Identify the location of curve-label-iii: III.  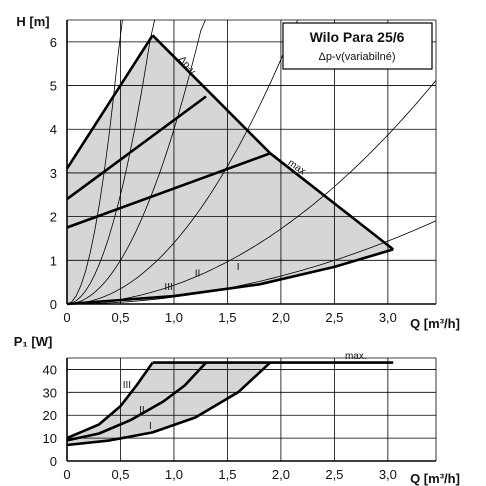
(168, 287).